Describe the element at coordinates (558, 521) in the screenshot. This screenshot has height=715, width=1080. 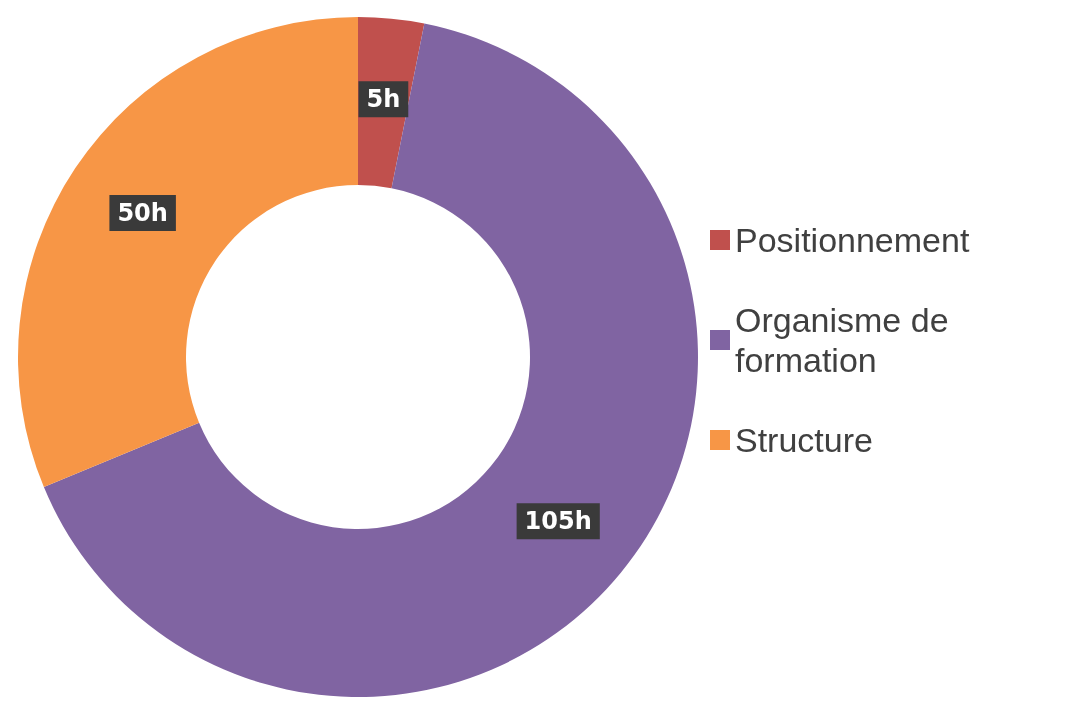
I see `data-label: 105h` at that location.